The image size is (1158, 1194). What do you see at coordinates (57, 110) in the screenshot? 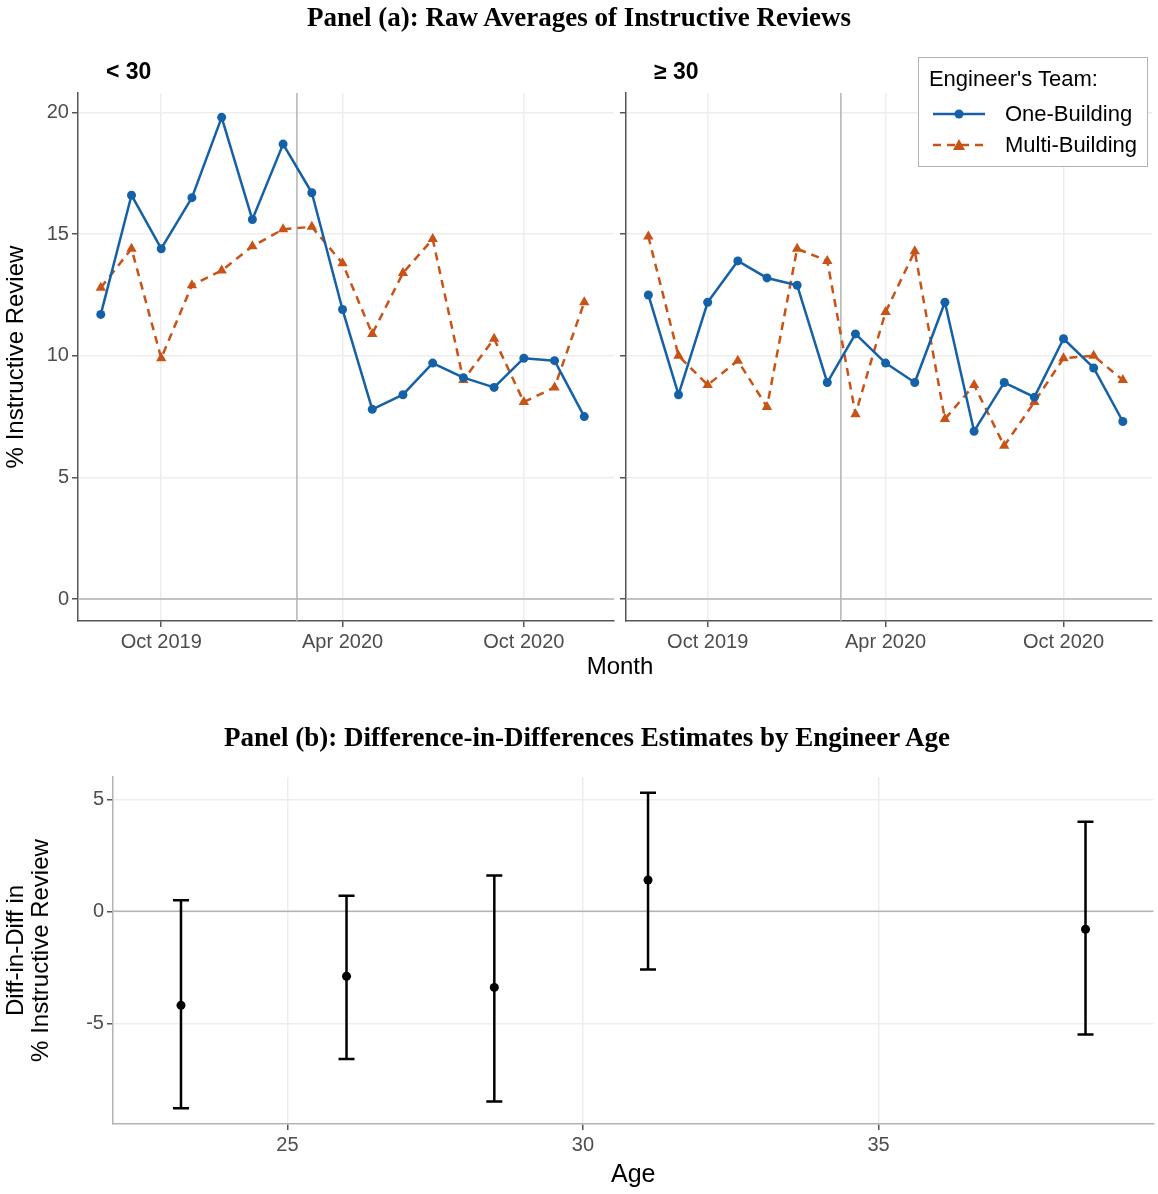
I see `y-tick-label: 20` at bounding box center [57, 110].